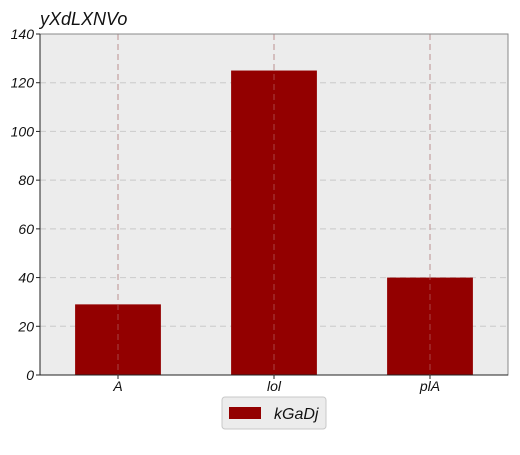 The width and height of the screenshot is (520, 455). I want to click on legend: kGaDj, so click(274, 413).